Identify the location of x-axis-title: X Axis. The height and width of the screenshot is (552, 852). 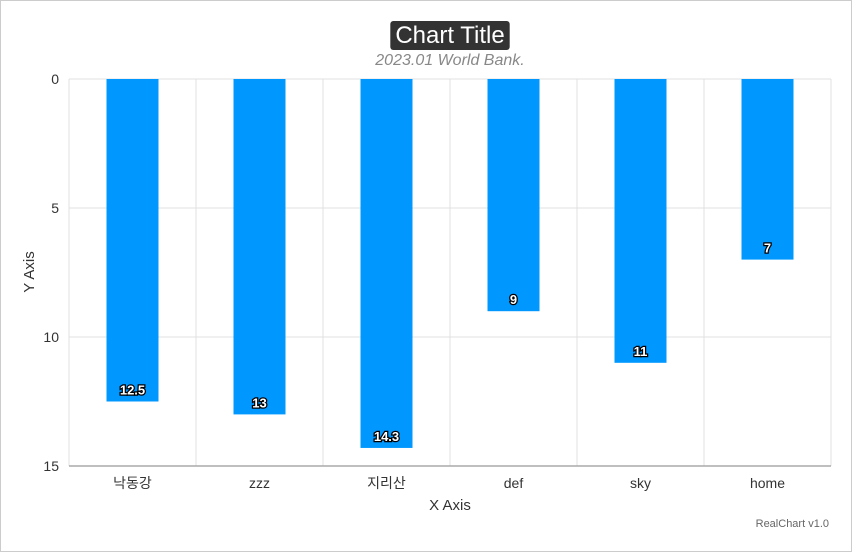
(450, 505).